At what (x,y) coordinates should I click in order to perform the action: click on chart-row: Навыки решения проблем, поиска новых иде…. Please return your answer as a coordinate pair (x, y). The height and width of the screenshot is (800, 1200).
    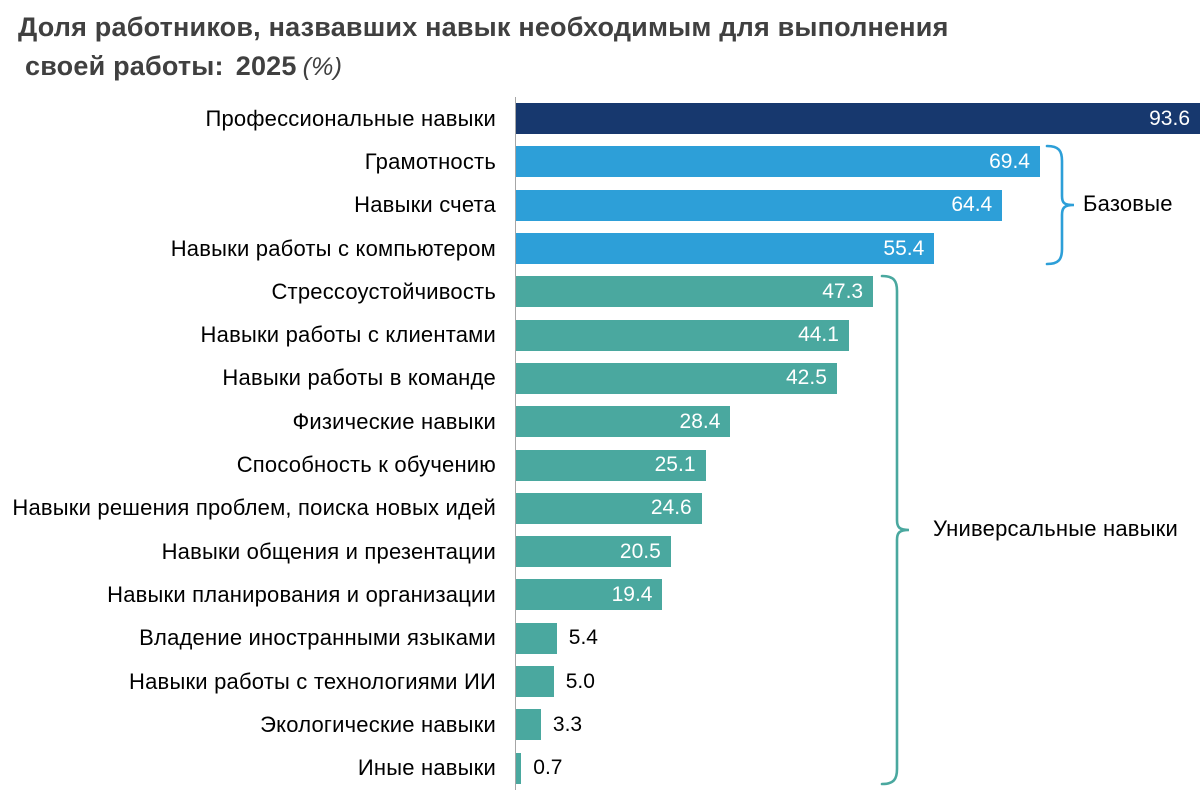
    Looking at the image, I should click on (600, 508).